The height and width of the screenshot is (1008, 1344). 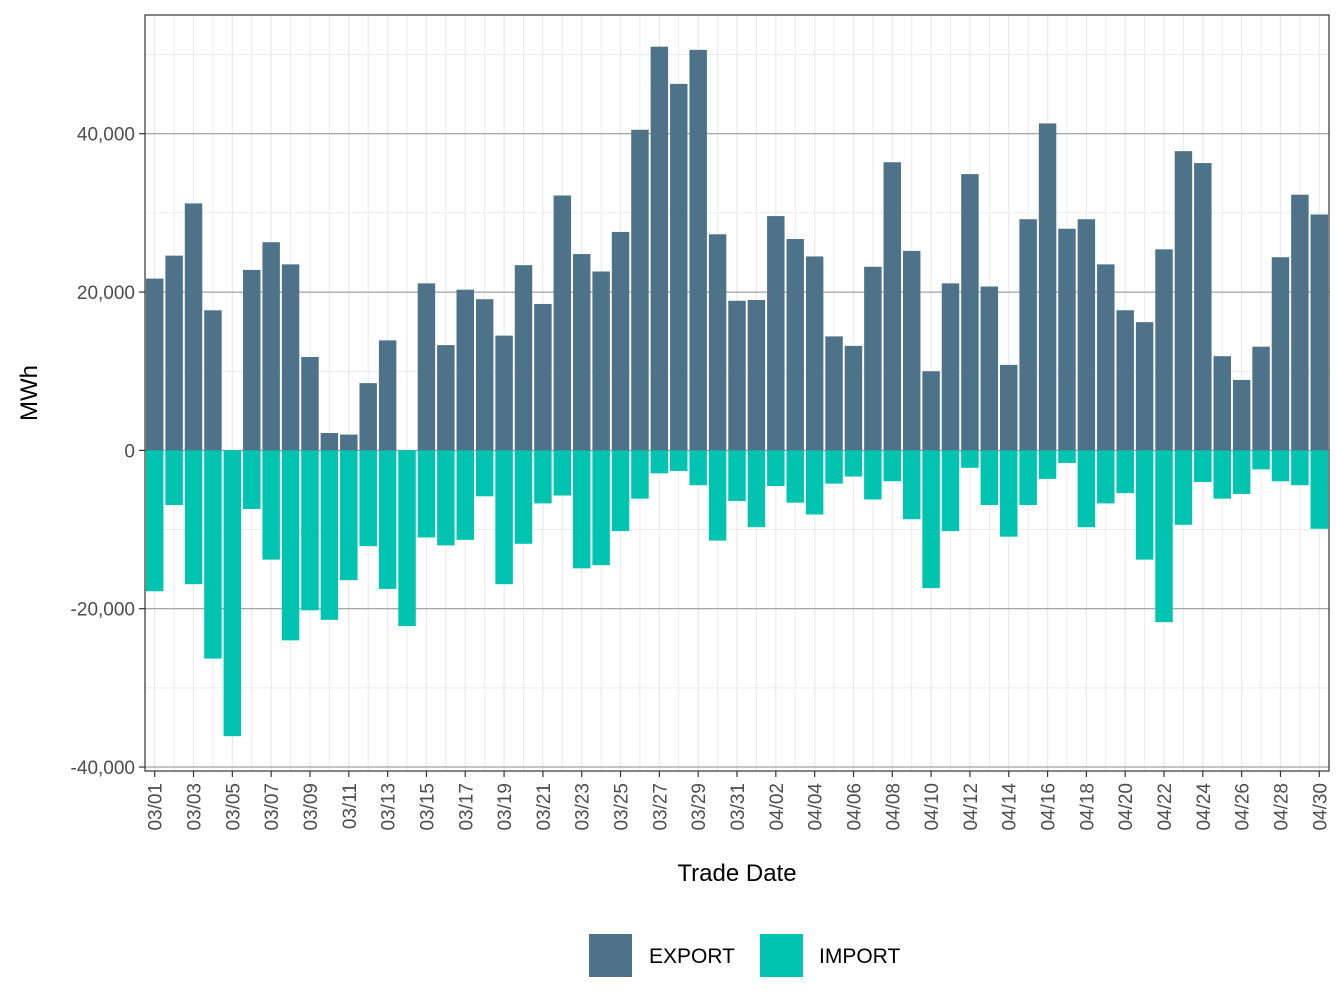 I want to click on x-tick-label: 04/14, so click(x=1010, y=807).